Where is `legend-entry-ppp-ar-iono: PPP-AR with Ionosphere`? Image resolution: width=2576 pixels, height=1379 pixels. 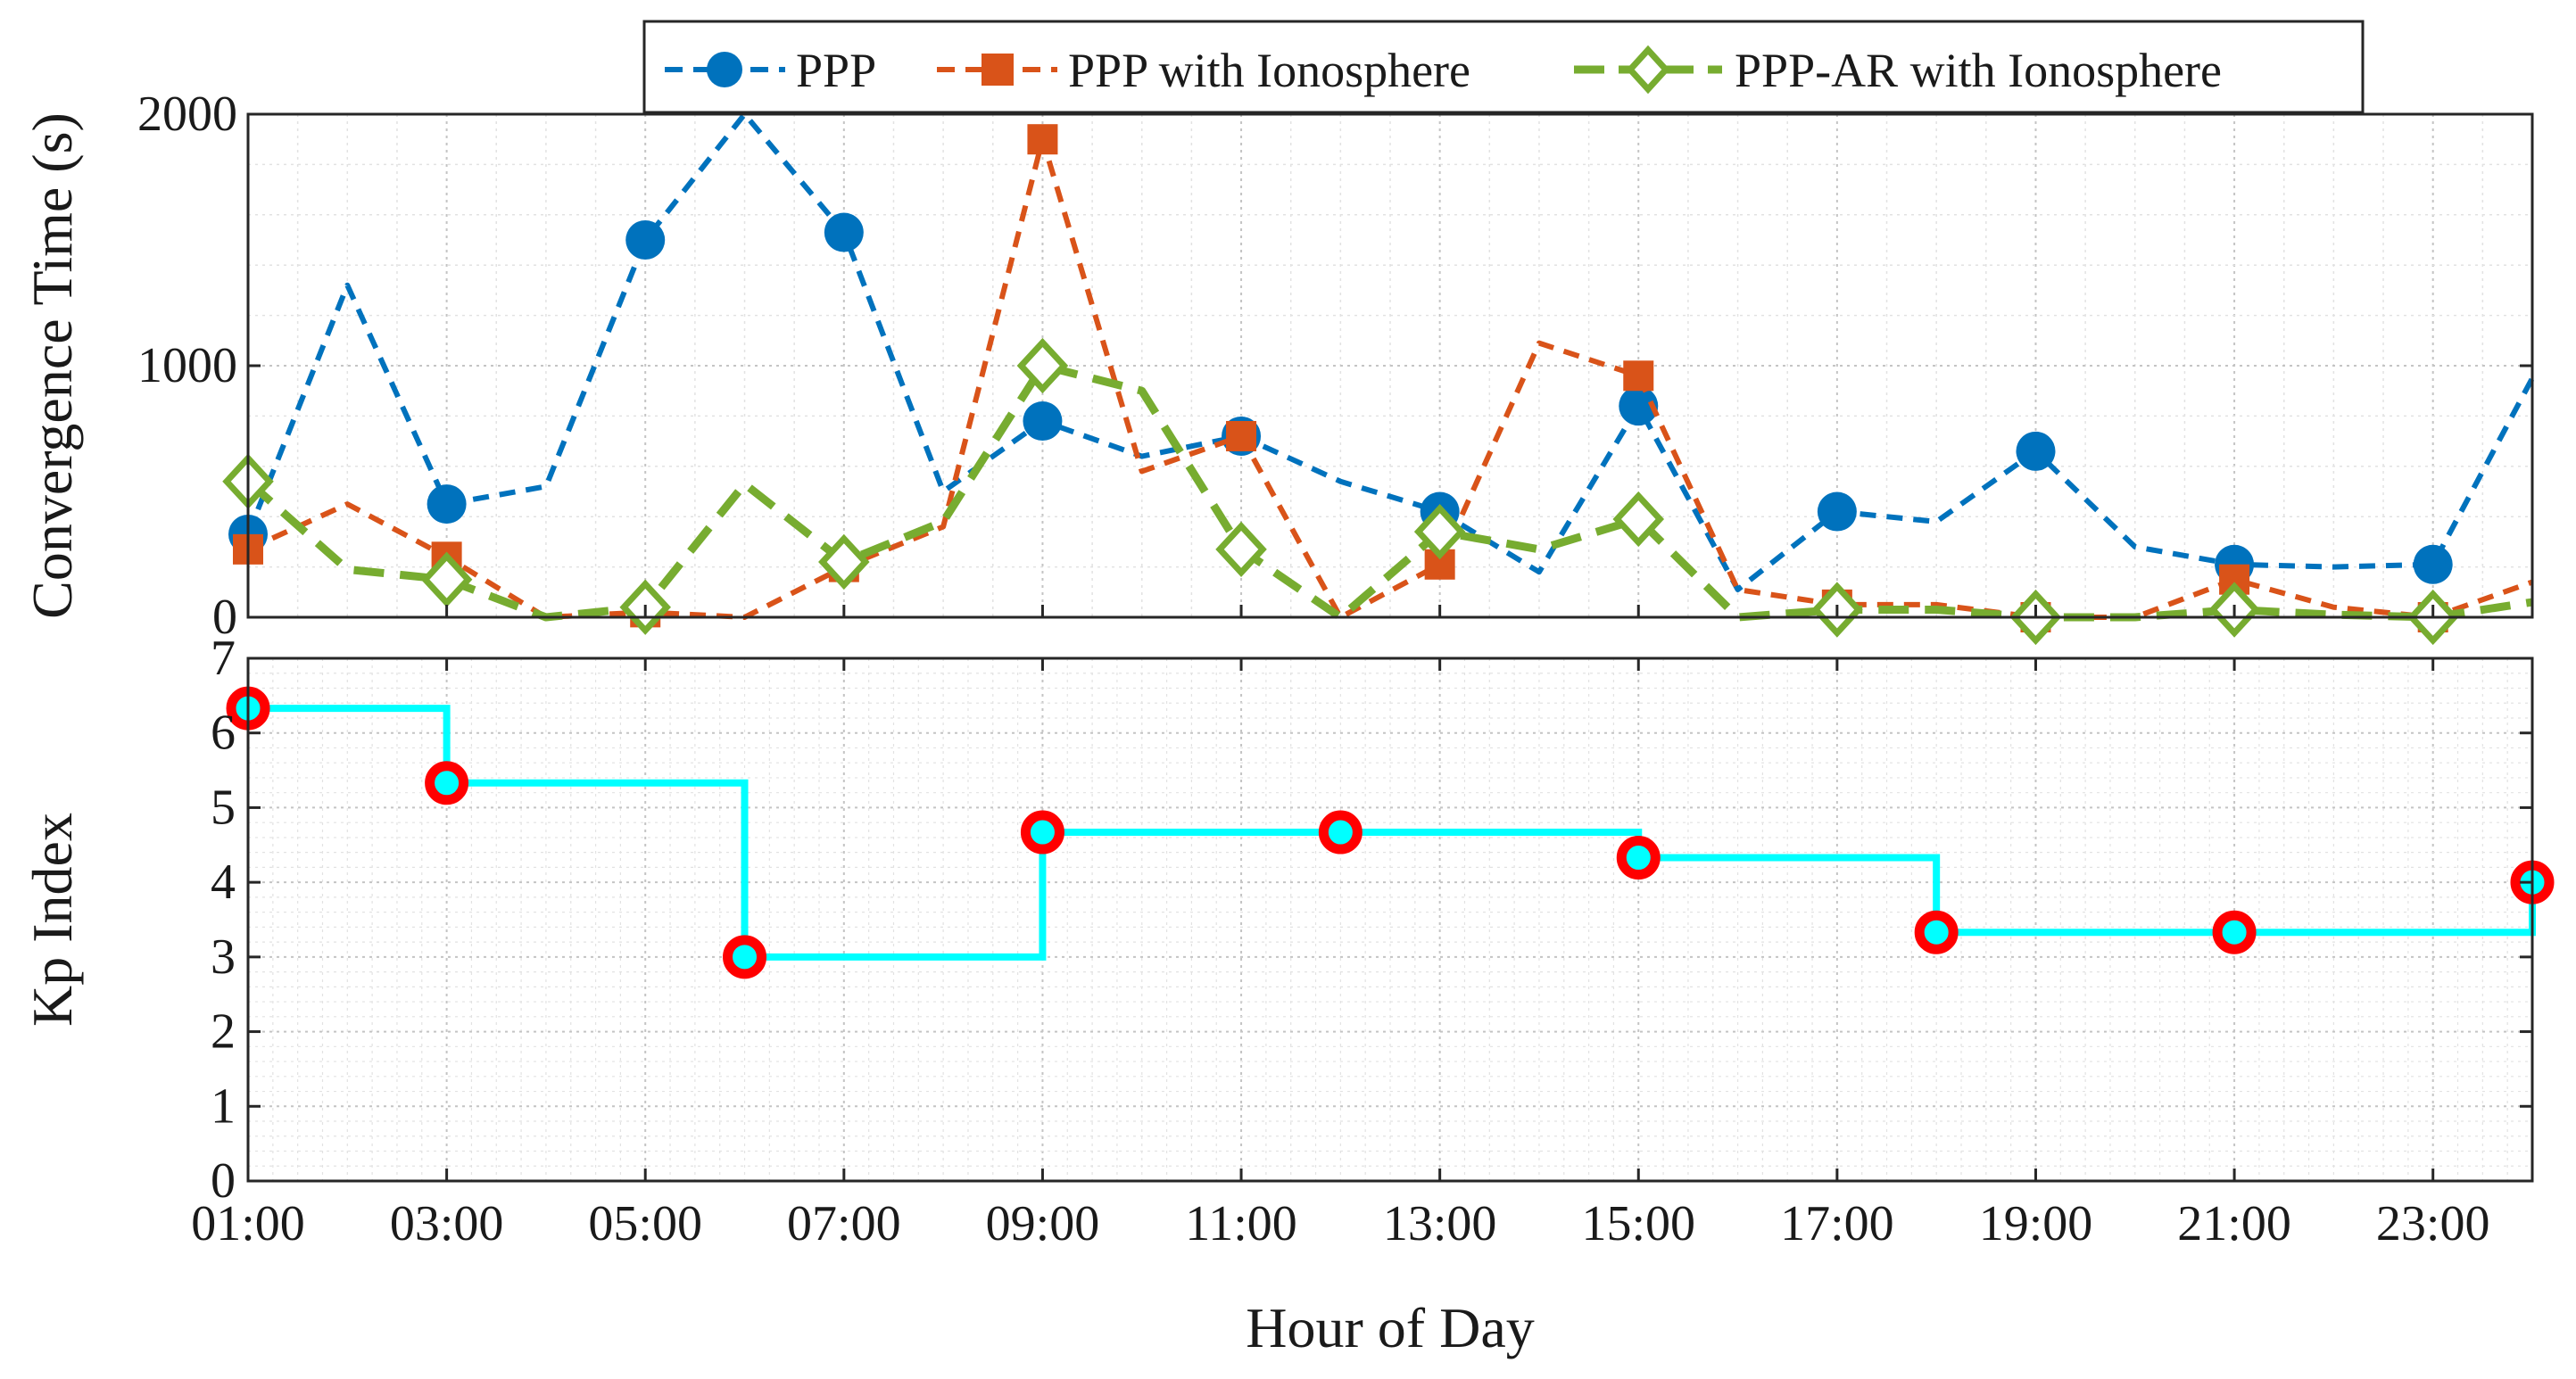 legend-entry-ppp-ar-iono: PPP-AR with Ionosphere is located at coordinates (1898, 70).